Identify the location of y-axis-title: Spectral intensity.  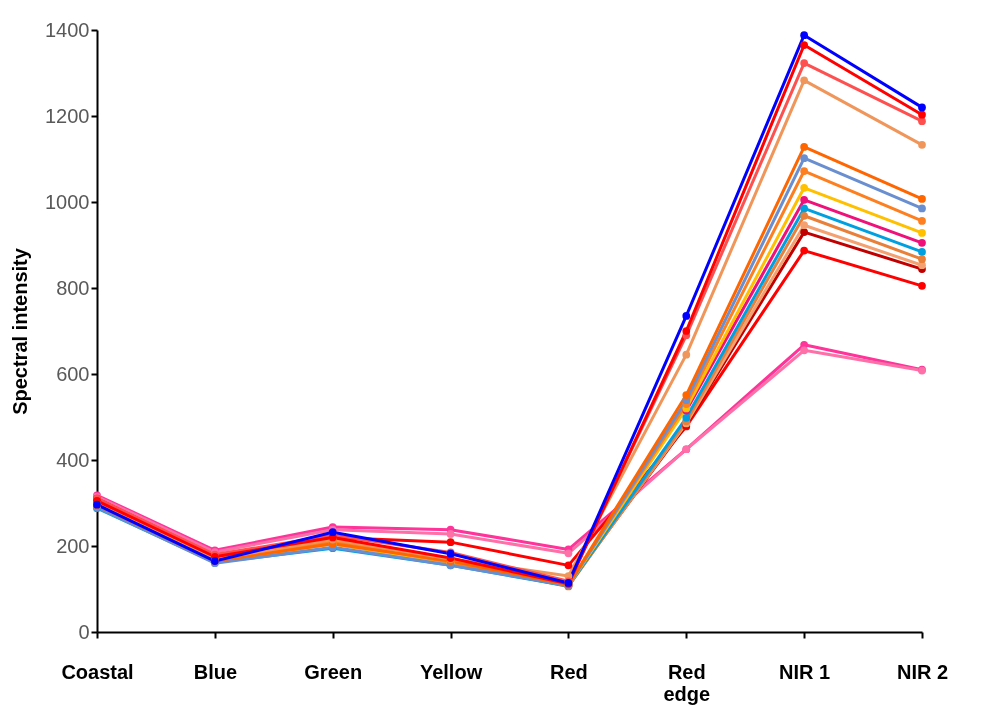
(20, 331).